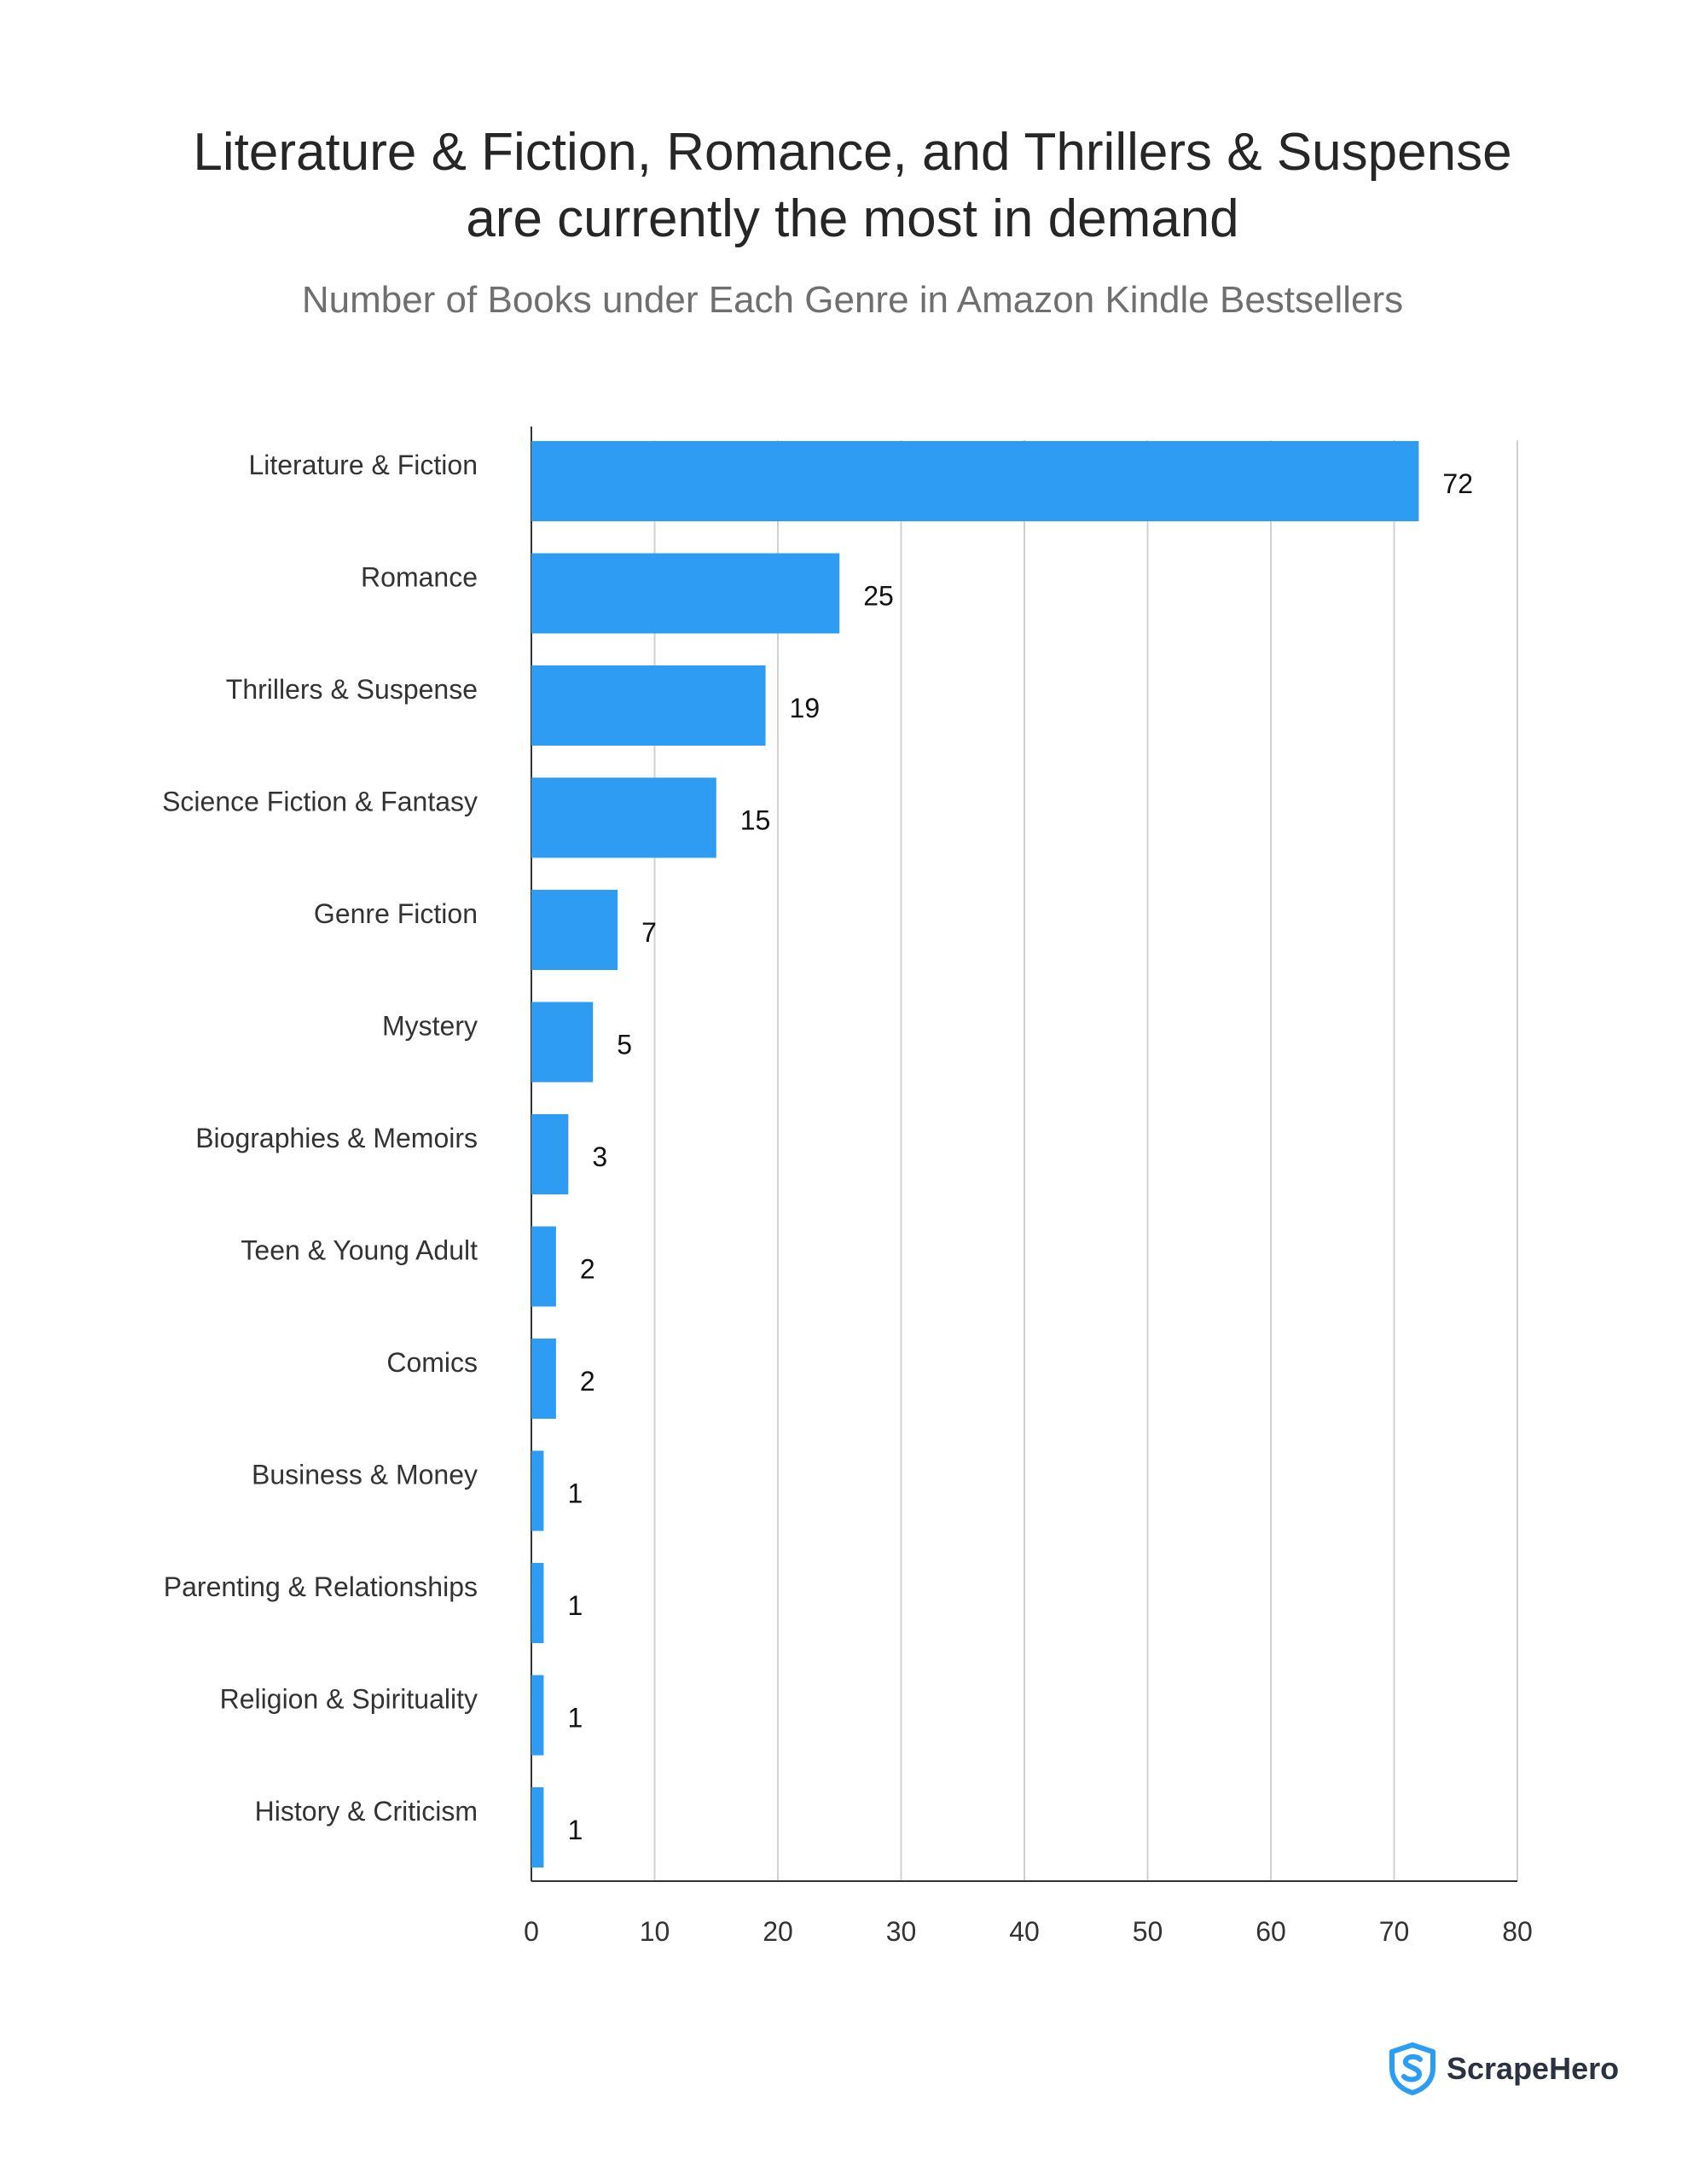 The width and height of the screenshot is (1705, 2184). Describe the element at coordinates (587, 1381) in the screenshot. I see `value-label-8: 2` at that location.